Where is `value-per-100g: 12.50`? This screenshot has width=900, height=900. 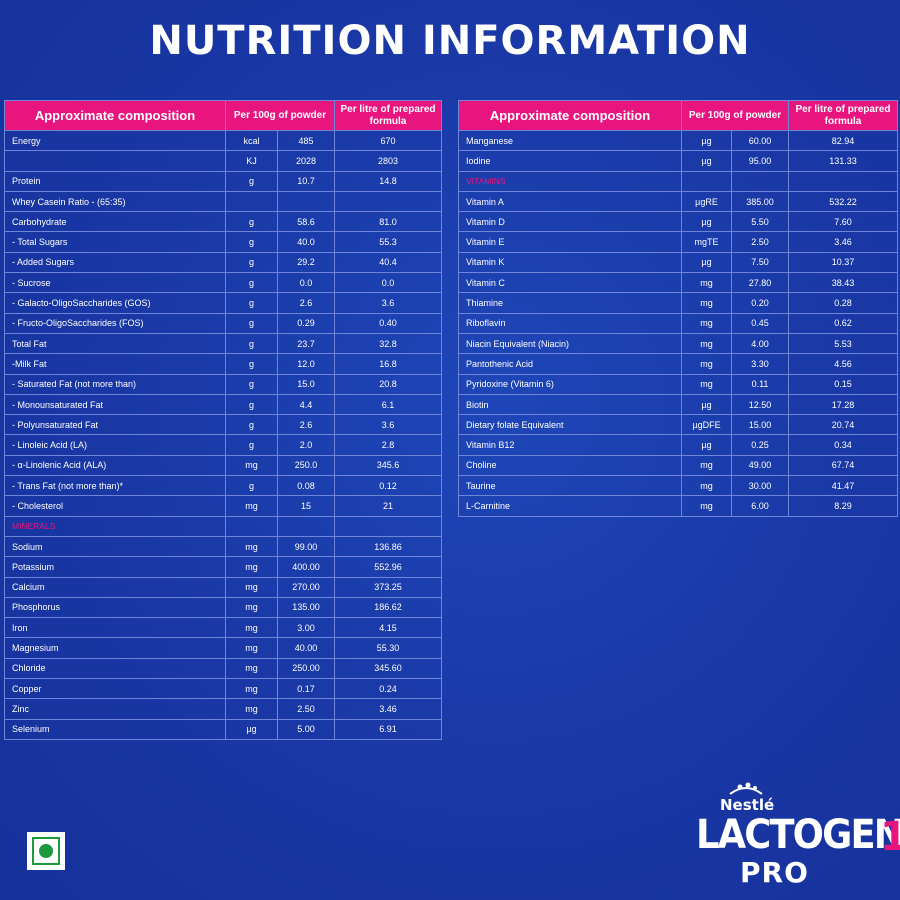
value-per-100g: 12.50 is located at coordinates (760, 404).